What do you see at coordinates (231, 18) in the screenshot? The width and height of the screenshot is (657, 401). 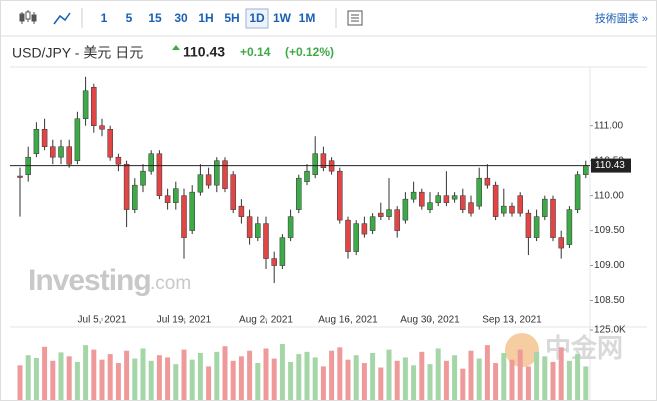 I see `interval-button: 5H` at bounding box center [231, 18].